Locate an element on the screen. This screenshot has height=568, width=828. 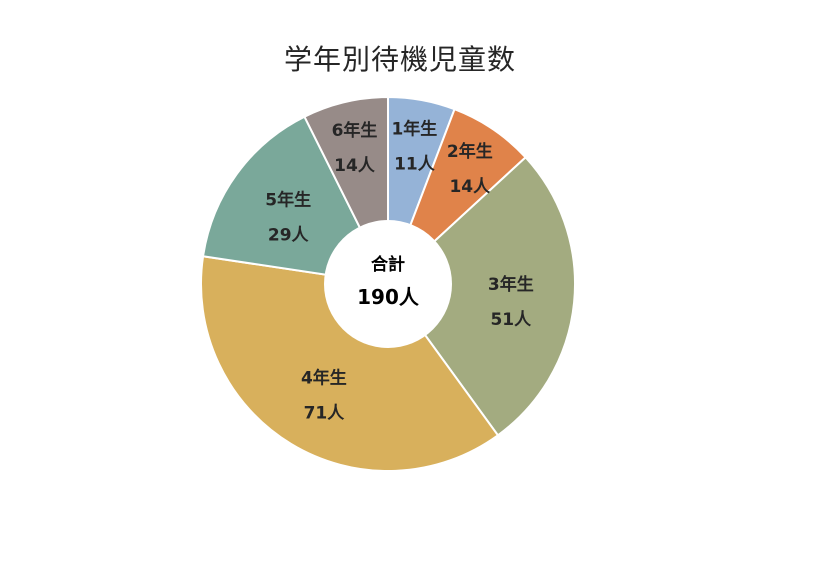
chart-title: 学年別待機児童数 is located at coordinates (399, 59).